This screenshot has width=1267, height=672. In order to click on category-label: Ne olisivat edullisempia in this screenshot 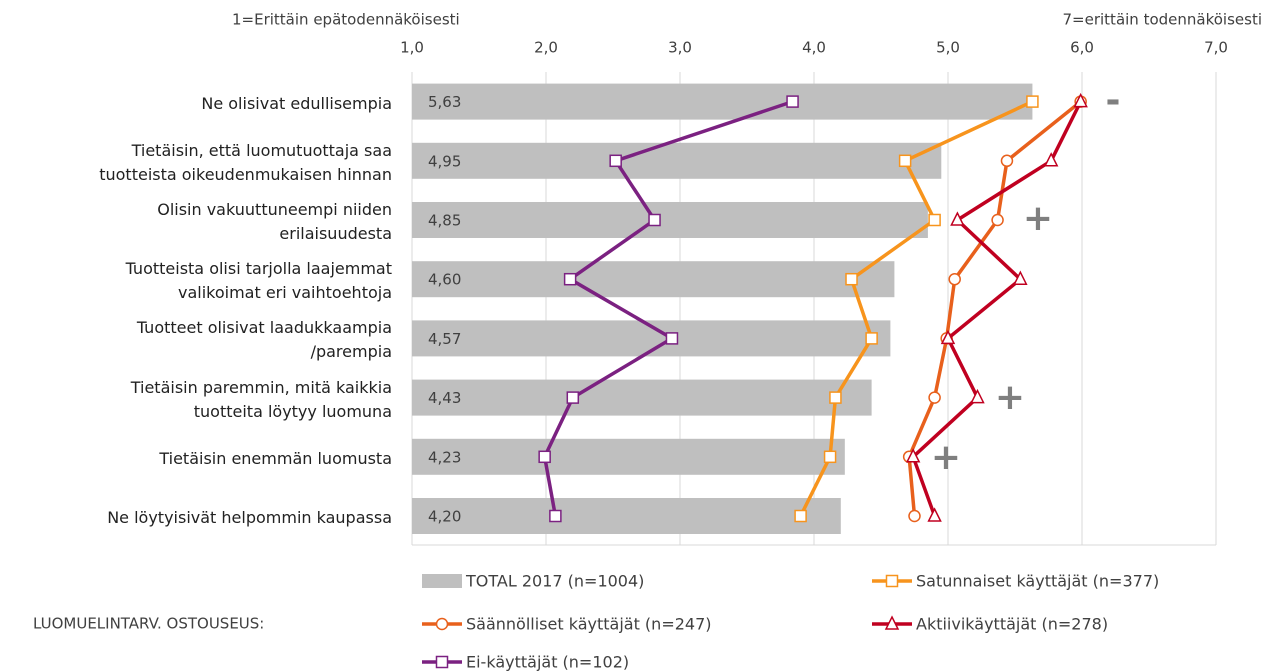, I will do `click(296, 103)`.